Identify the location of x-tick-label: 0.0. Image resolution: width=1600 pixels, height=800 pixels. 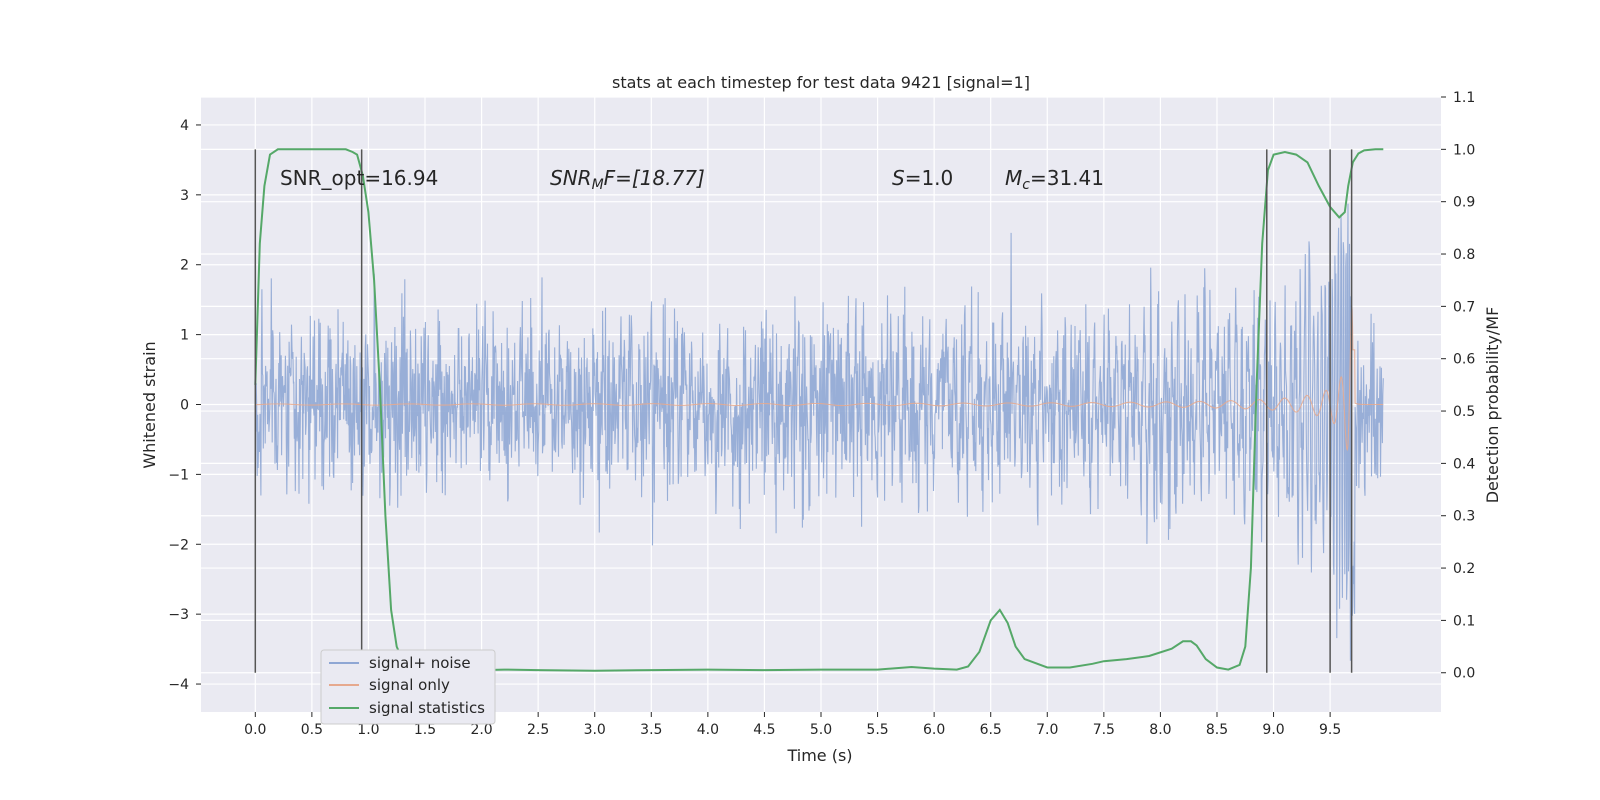
(255, 730).